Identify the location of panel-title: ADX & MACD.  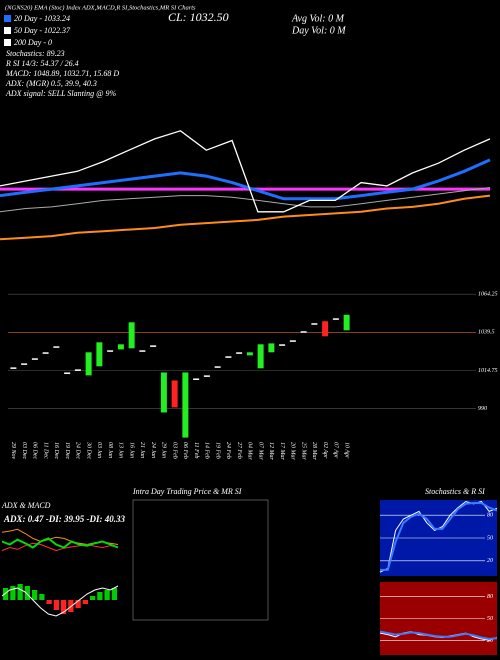
(26, 505).